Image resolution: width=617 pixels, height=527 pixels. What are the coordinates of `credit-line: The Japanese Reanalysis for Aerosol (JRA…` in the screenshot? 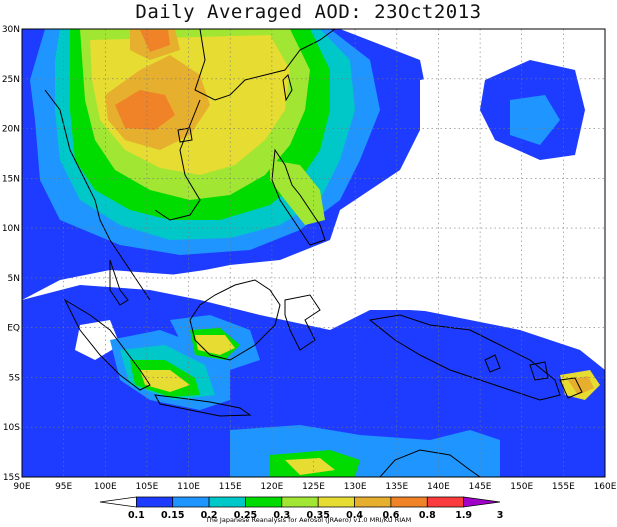 It's located at (308, 520).